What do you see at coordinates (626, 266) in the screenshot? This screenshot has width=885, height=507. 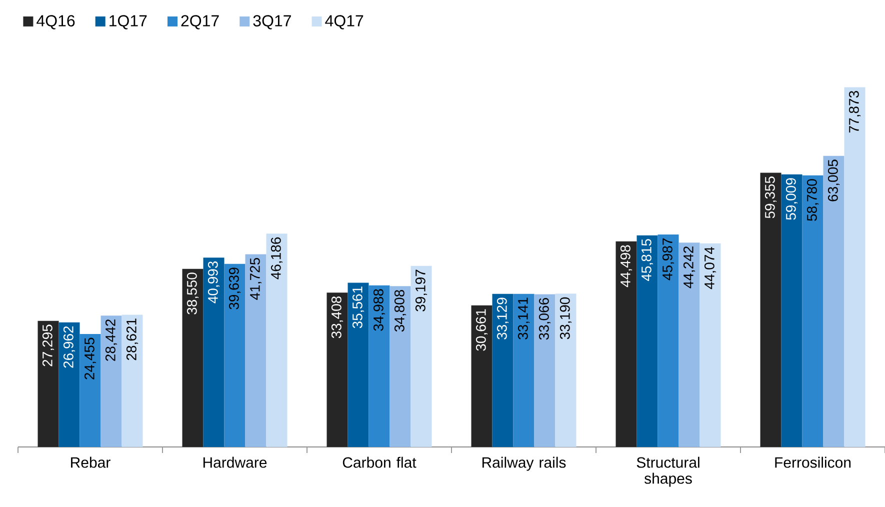 I see `data-label: 44,498` at bounding box center [626, 266].